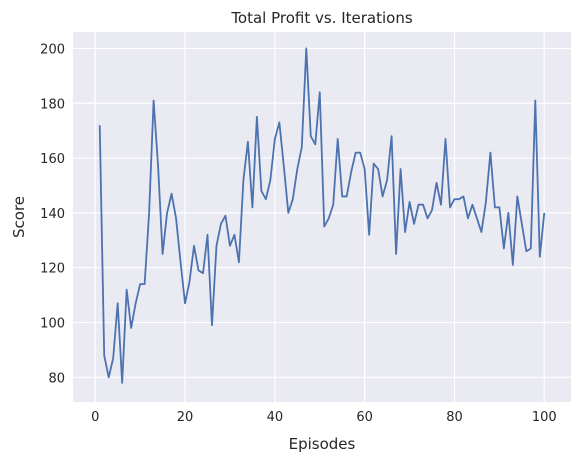 The width and height of the screenshot is (581, 463). Describe the element at coordinates (52, 159) in the screenshot. I see `y-tick-label: 160` at that location.